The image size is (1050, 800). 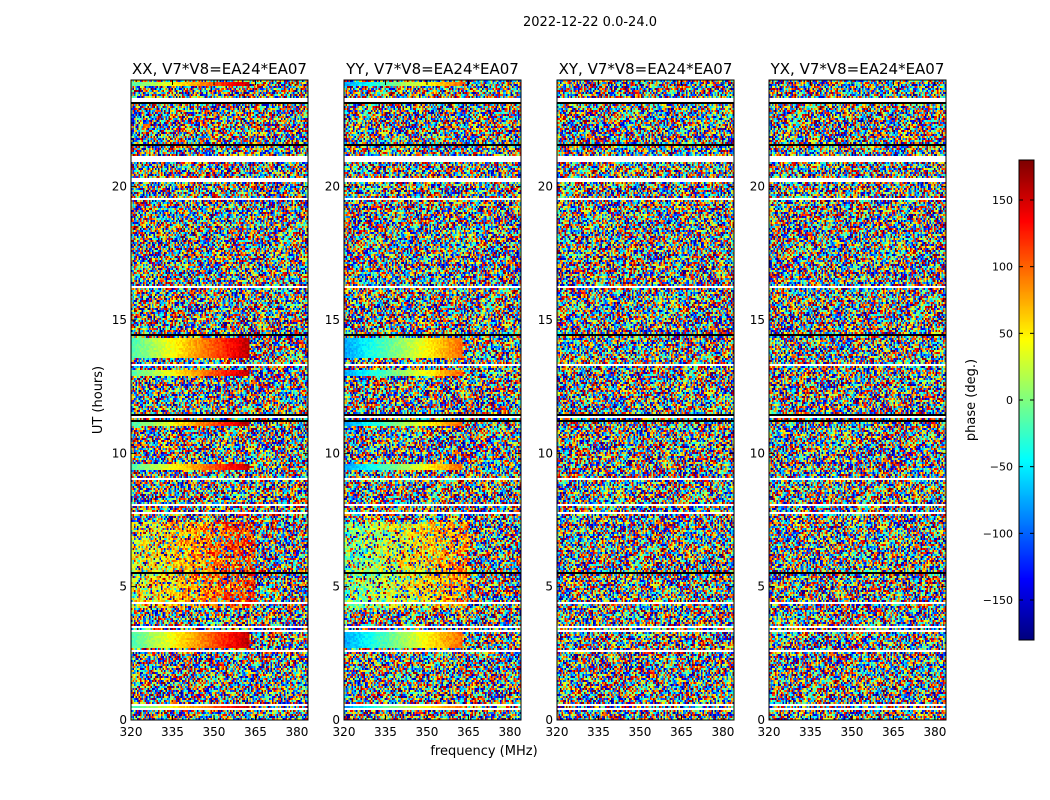 I want to click on subplot-title: YY, V7*V8=EA24*EA07, so click(x=432, y=69).